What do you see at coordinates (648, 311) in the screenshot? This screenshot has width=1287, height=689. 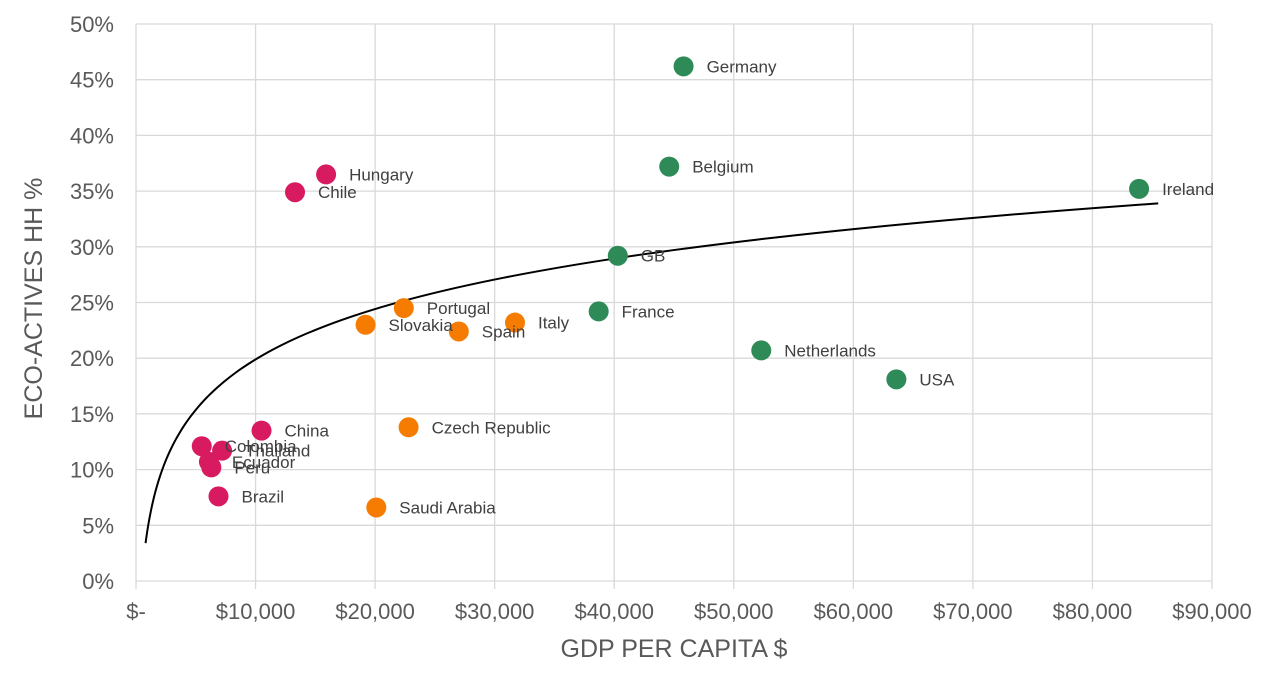 I see `data-label: France` at bounding box center [648, 311].